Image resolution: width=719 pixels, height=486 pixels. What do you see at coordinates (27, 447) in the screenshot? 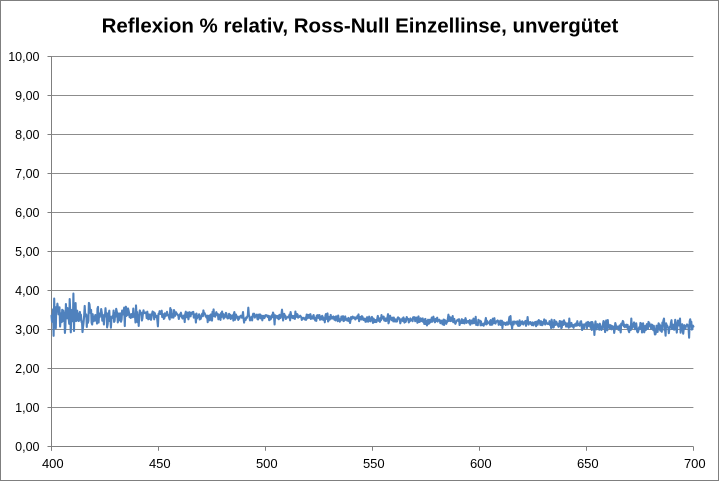
I see `svg-text: 0,00` at bounding box center [27, 447].